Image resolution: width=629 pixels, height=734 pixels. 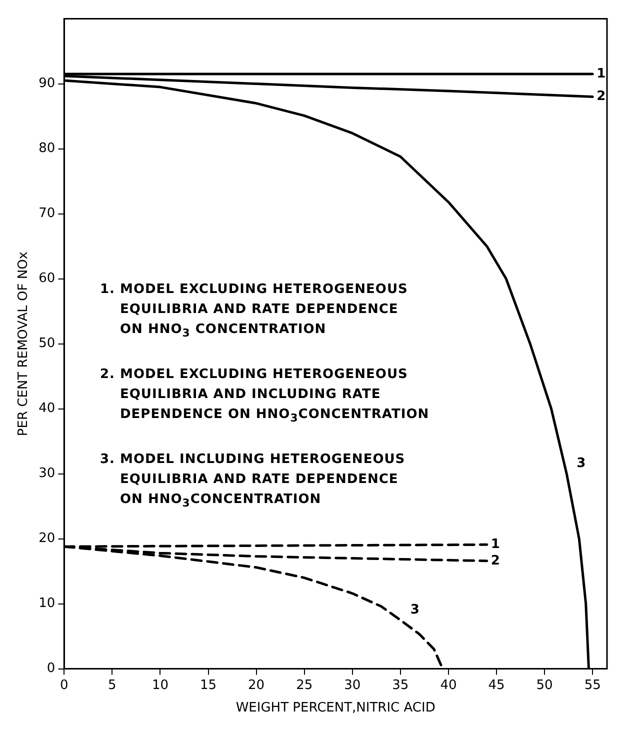 I want to click on annotation: 3. MODEL INCLUDING HETEROGENEOUS EQUILIBRIA AND RATE DEPENDENCE ON HNO$_{3}$CONCENTRATION, so click(x=253, y=481).